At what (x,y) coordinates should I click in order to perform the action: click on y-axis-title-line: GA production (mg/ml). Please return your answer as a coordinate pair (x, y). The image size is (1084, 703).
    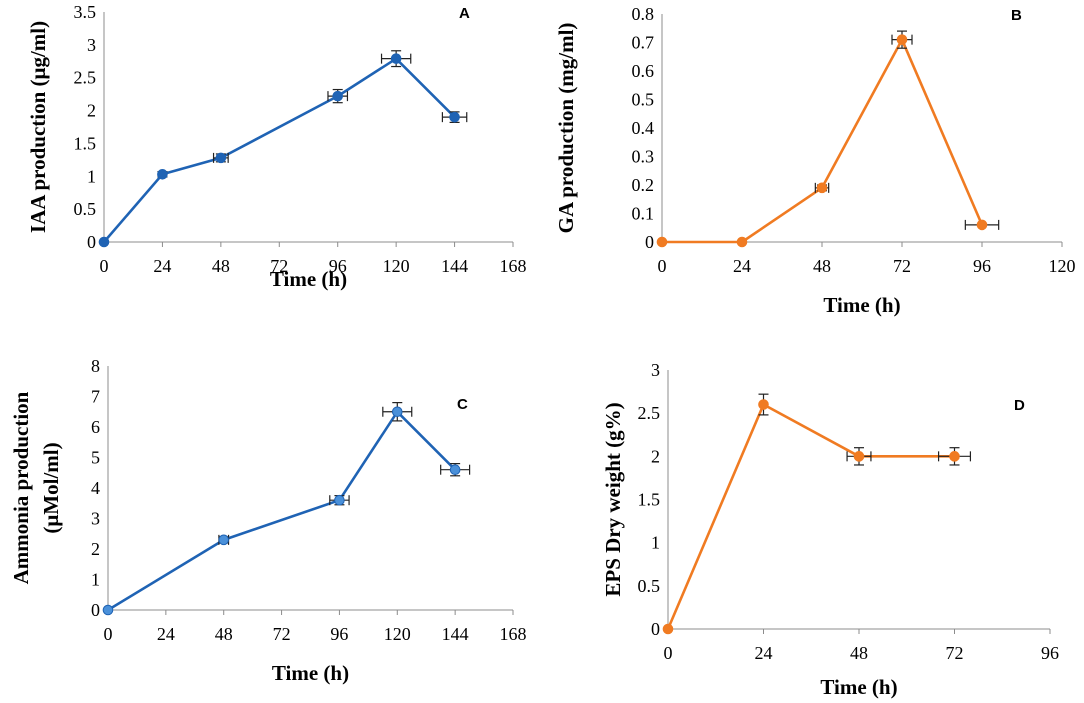
    Looking at the image, I should click on (566, 128).